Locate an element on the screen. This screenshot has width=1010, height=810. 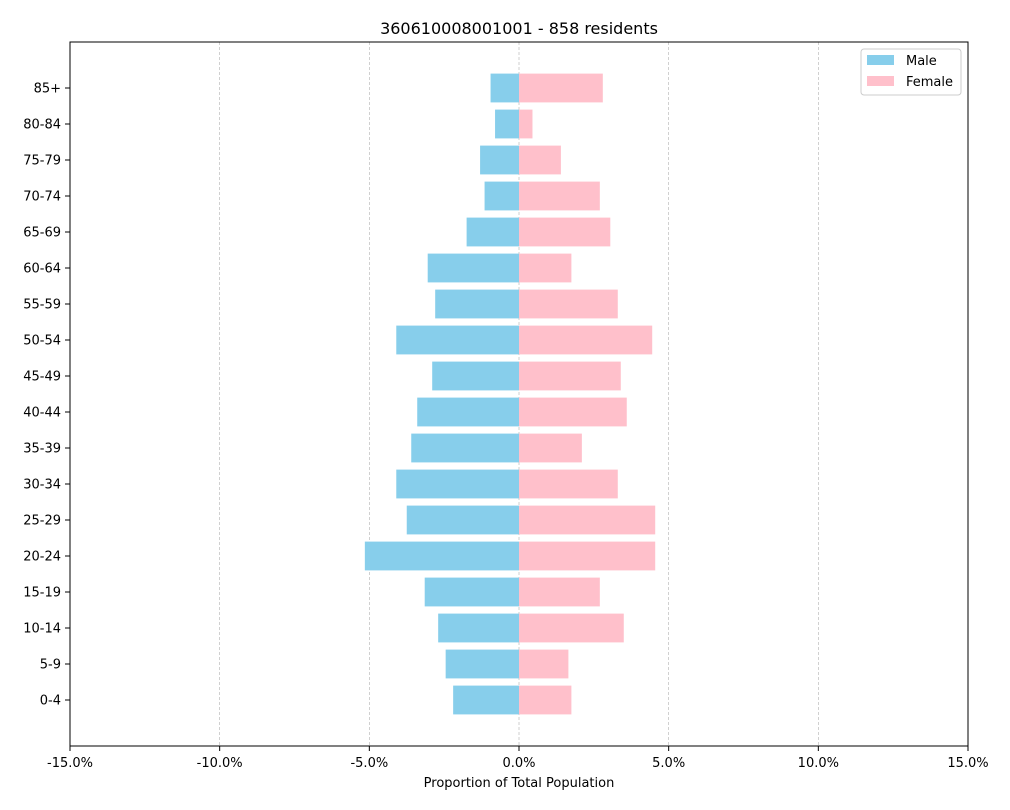
x-tick-label: -15.0% is located at coordinates (70, 763).